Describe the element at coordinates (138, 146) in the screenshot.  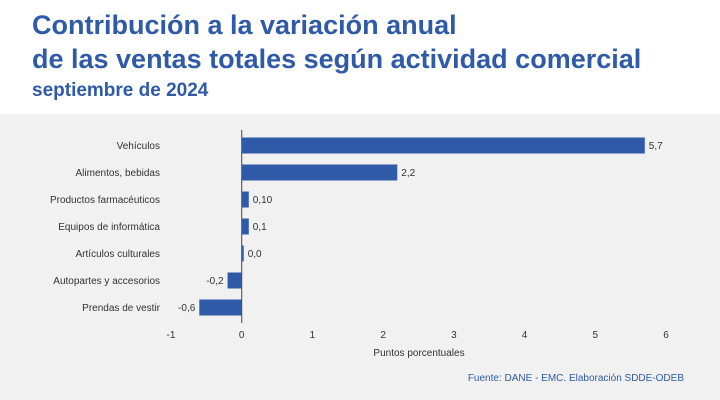
I see `category-label: Vehículos` at that location.